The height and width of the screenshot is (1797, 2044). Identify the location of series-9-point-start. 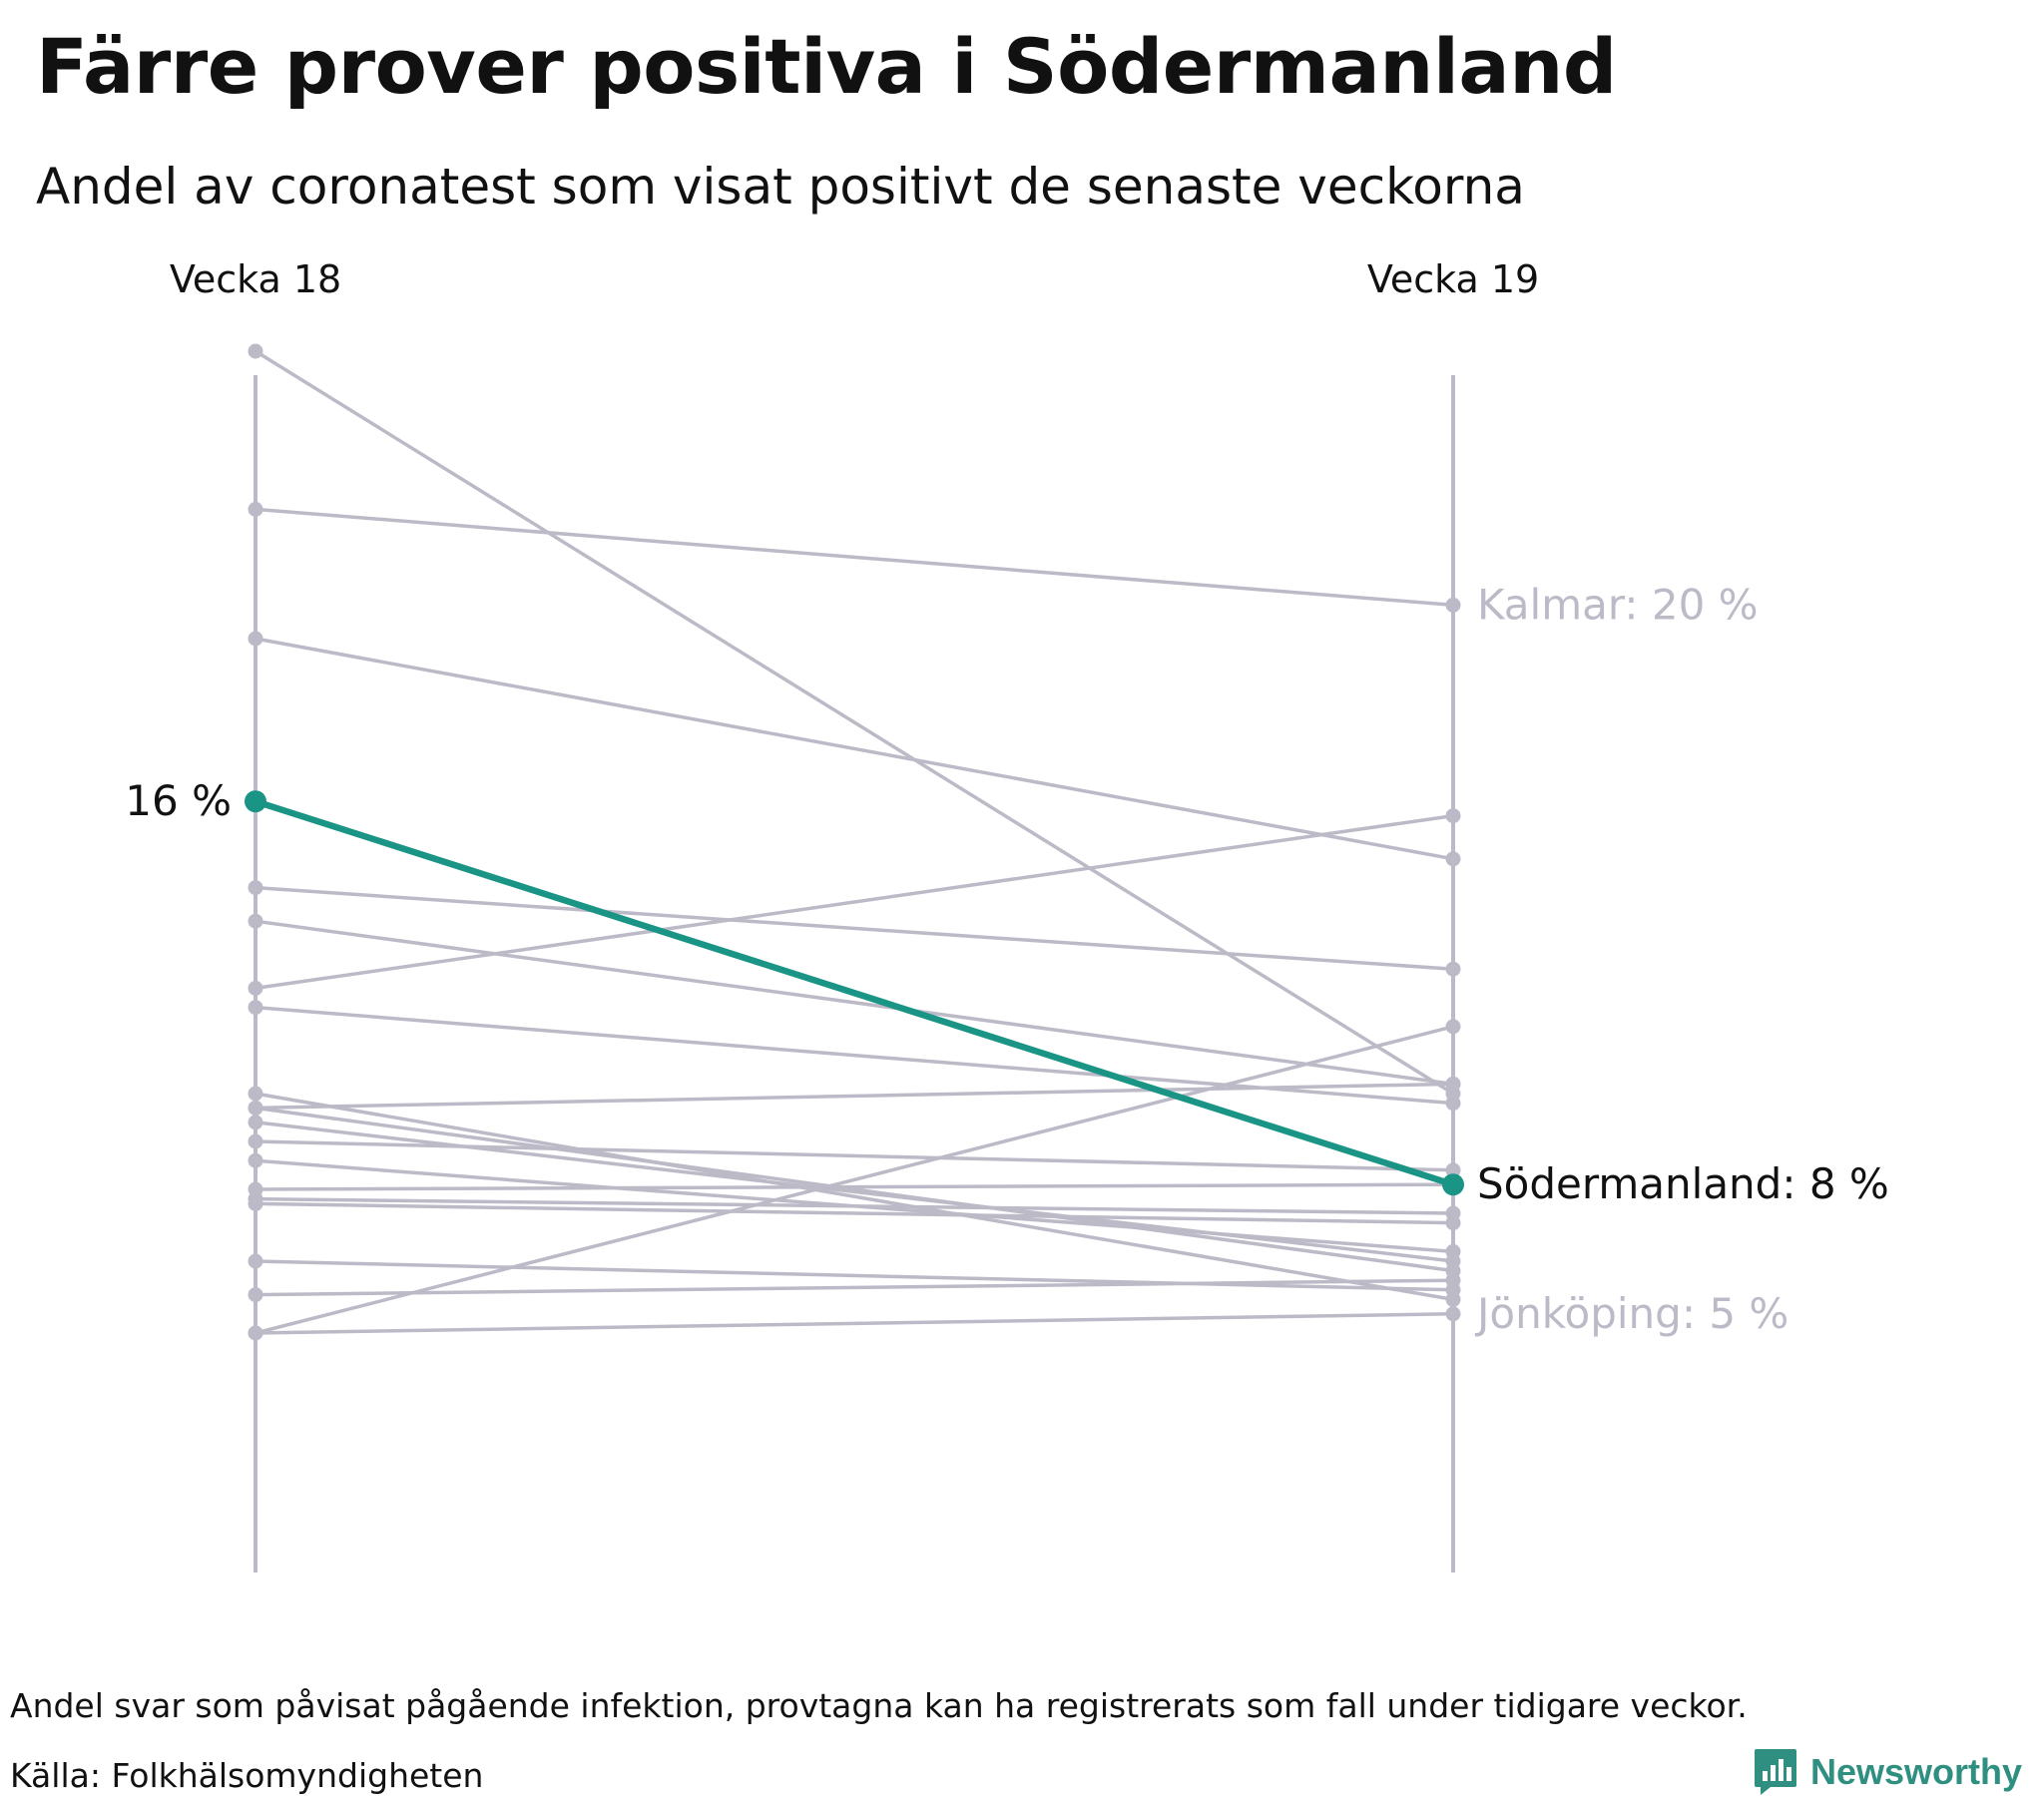
(255, 1122).